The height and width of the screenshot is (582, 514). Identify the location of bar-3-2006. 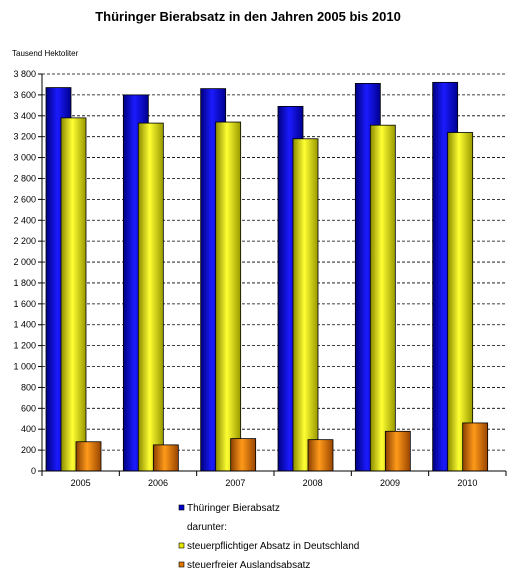
(165, 458).